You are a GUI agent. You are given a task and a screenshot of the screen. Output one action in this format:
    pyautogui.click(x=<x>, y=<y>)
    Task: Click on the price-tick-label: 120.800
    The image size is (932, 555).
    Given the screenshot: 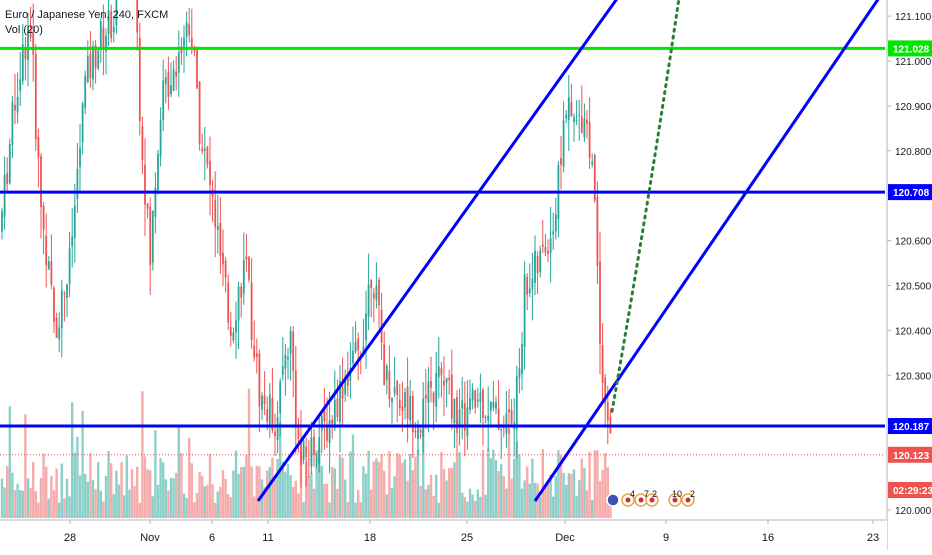 What is the action you would take?
    pyautogui.click(x=913, y=152)
    